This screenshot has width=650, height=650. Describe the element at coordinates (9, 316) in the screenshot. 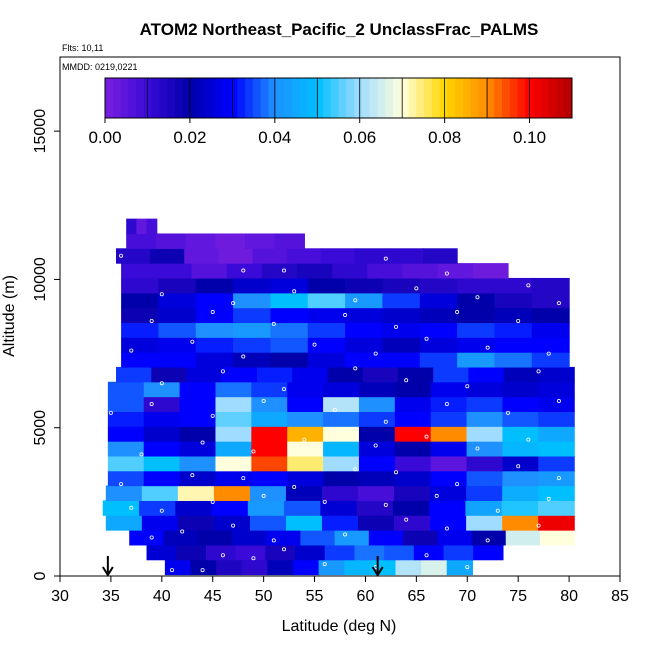

I see `y-axis-label: Altitude (m)` at that location.